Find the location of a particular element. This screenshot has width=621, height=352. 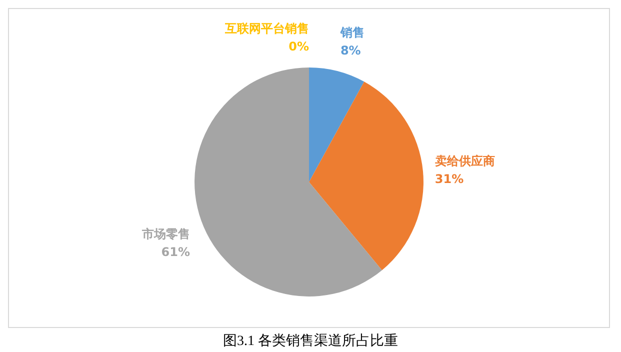

caption: 图3.1 各类销售渠道所占比重 is located at coordinates (310, 341).